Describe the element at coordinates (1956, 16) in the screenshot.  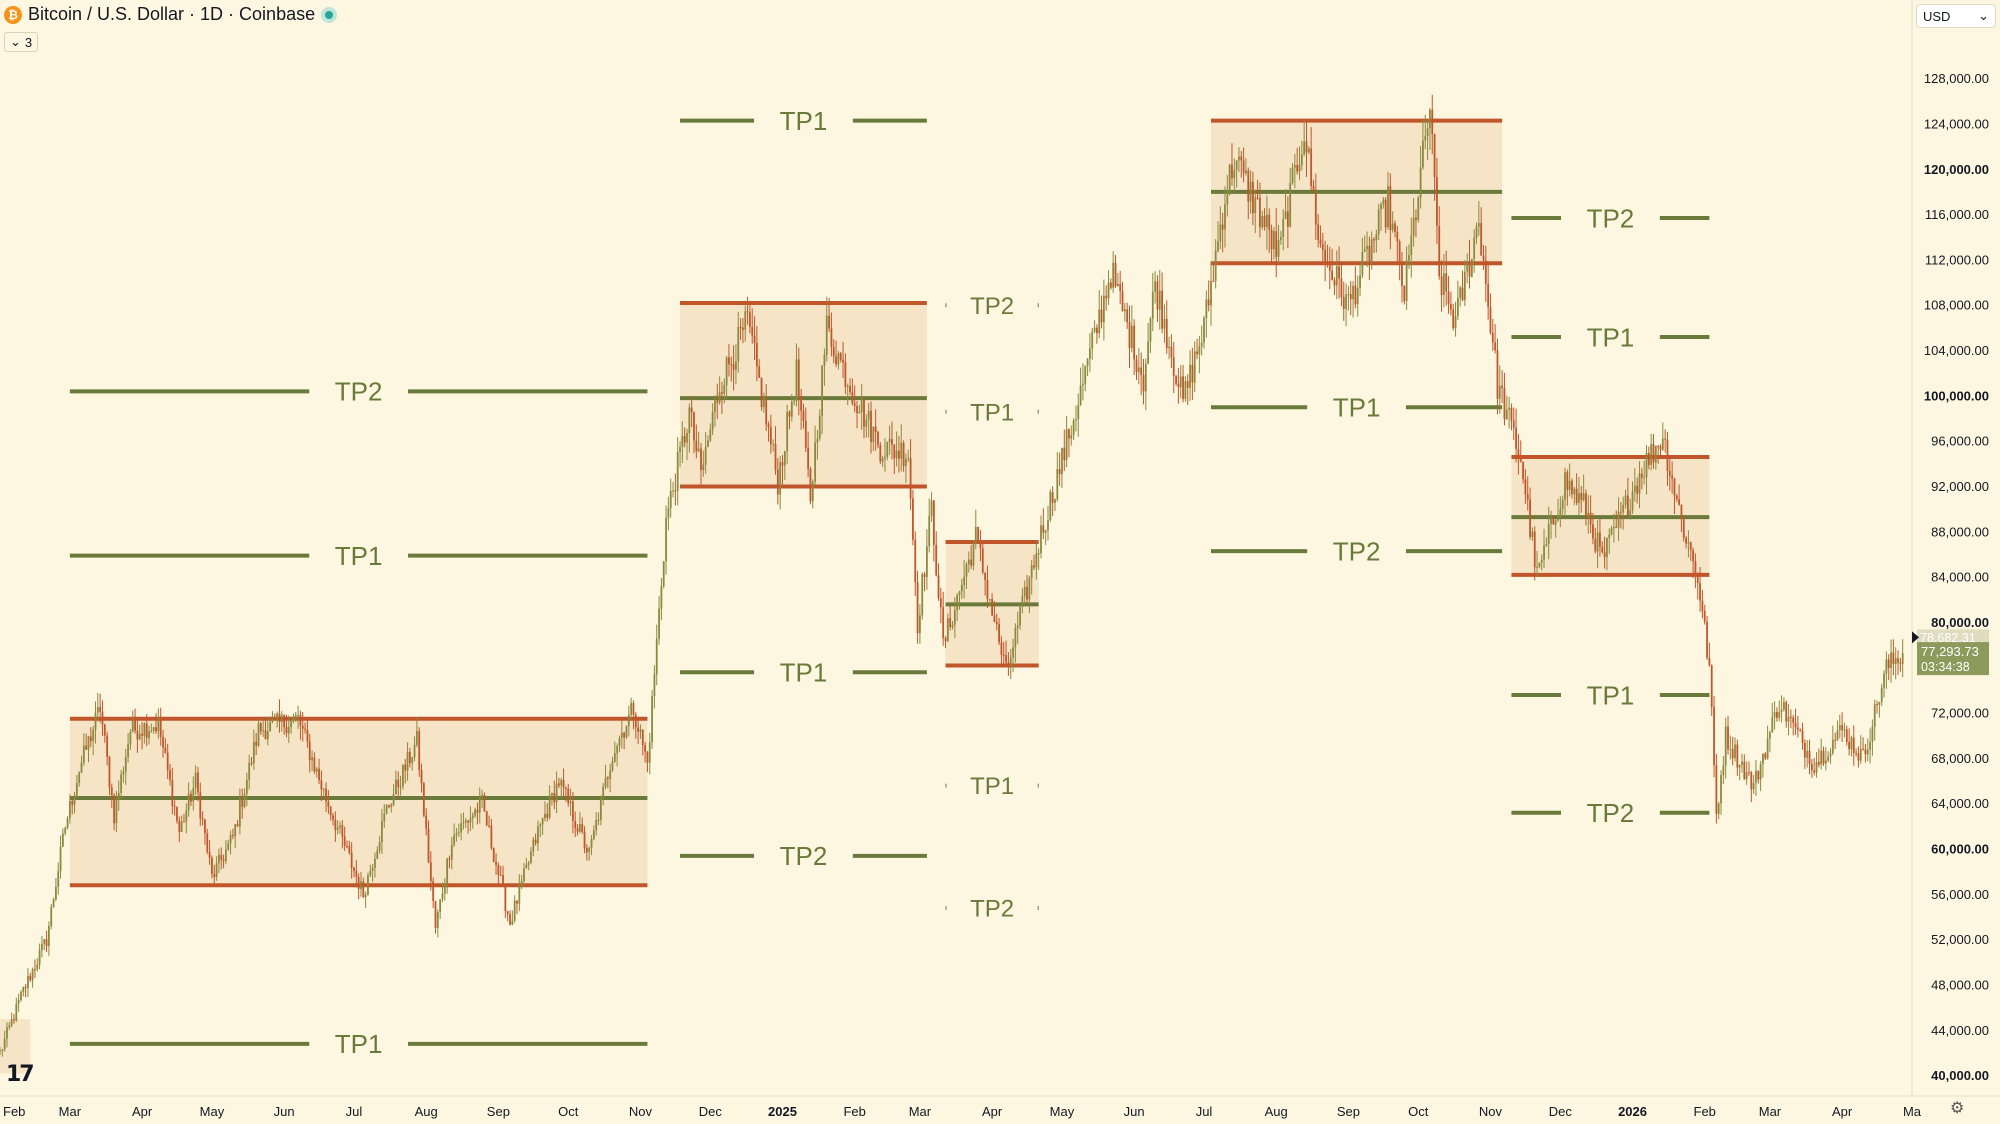
I see `currency-select: USD ⌄` at that location.